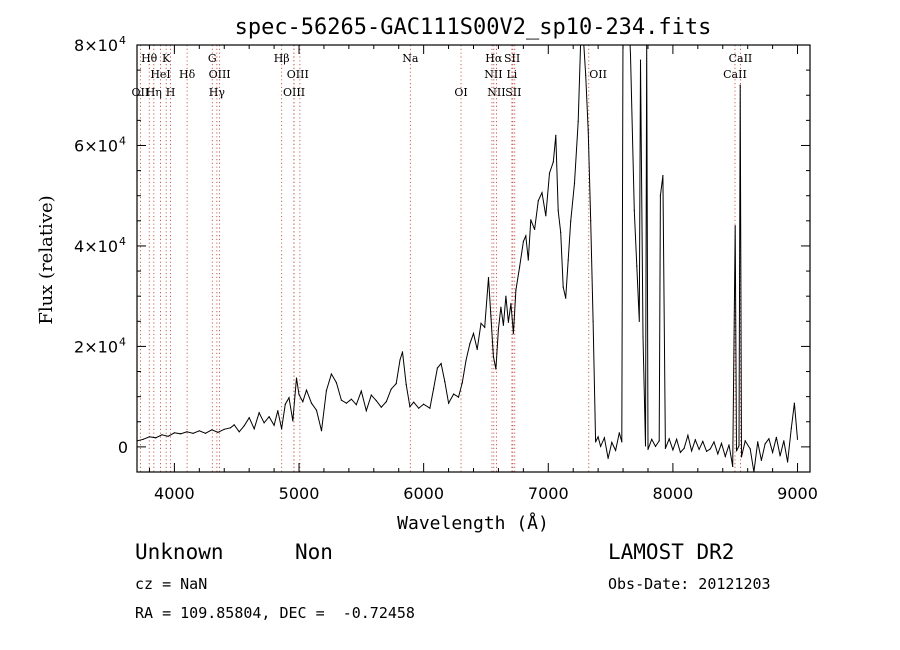  Describe the element at coordinates (149, 58) in the screenshot. I see `spectral-line-label: Hθ` at that location.